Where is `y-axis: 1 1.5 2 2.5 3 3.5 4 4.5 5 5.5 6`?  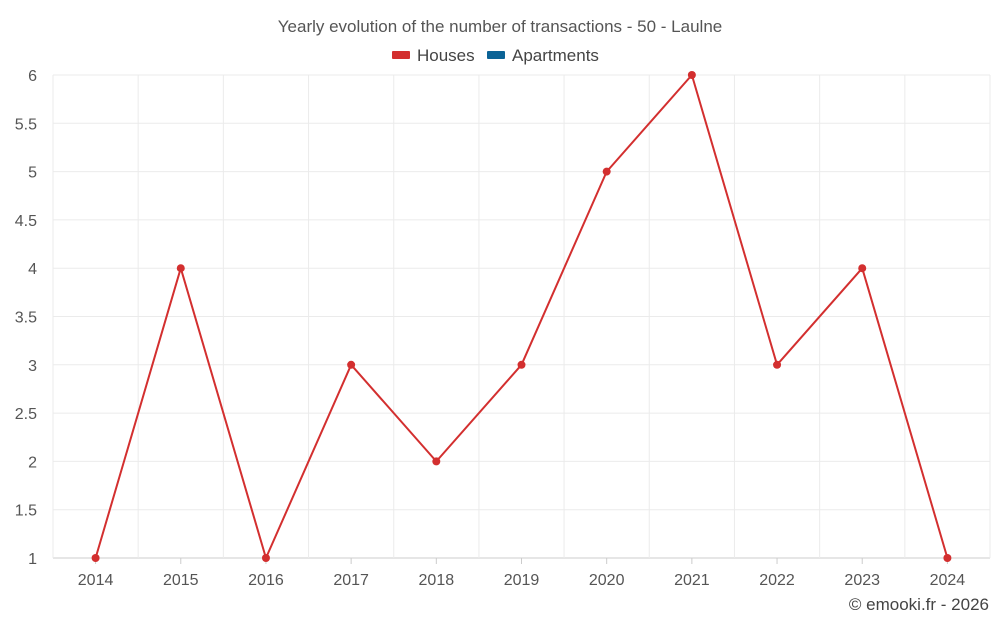
y-axis: 1 1.5 2 2.5 3 3.5 4 4.5 5 5.5 6 is located at coordinates (26, 318).